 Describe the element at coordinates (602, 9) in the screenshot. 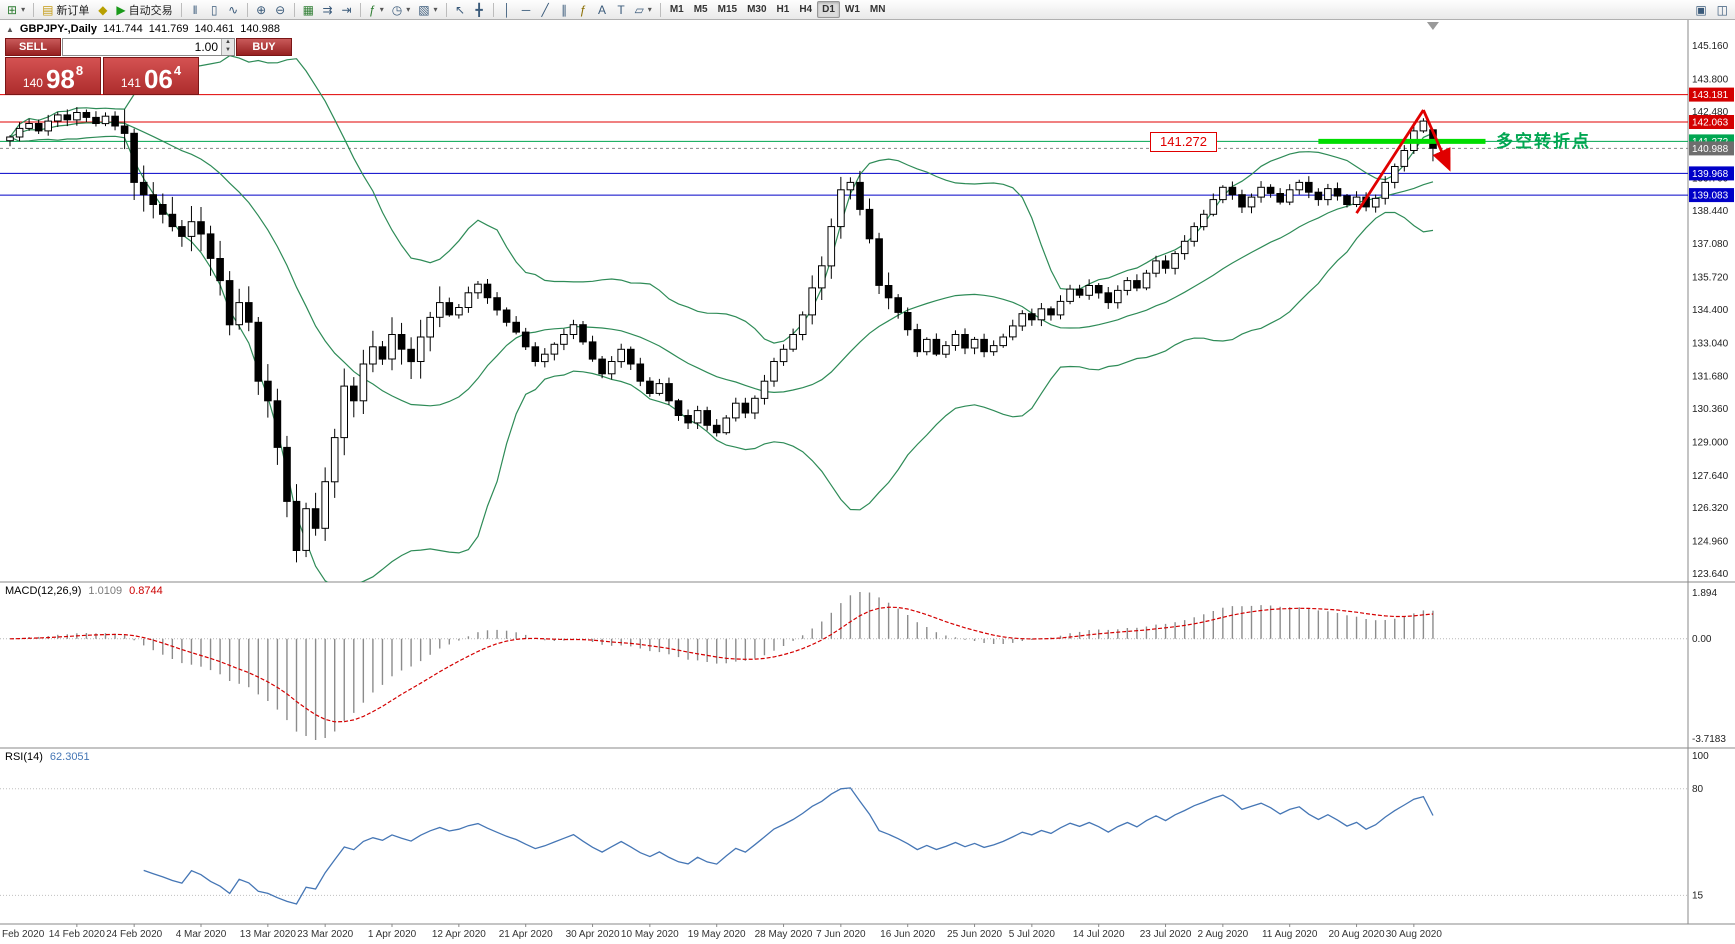

I see `text-button: A` at that location.